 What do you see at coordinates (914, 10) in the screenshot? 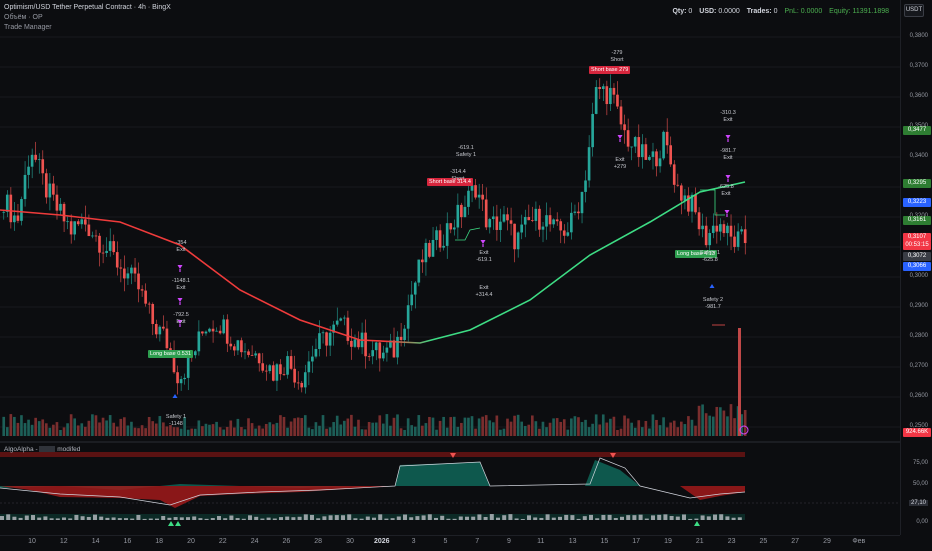
I see `currency-button: USDT` at bounding box center [914, 10].